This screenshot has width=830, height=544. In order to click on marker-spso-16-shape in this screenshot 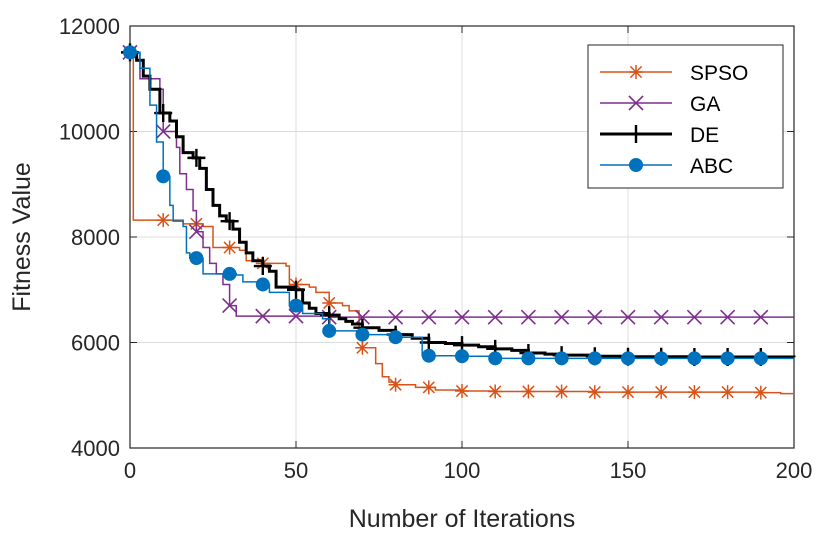, I will do `click(661, 392)`.